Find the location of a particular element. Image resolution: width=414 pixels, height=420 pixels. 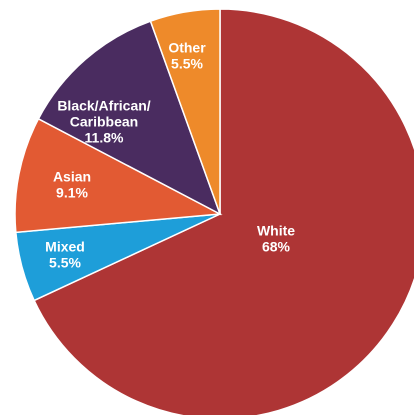

slice-label-other: Other 5.5% is located at coordinates (187, 56).